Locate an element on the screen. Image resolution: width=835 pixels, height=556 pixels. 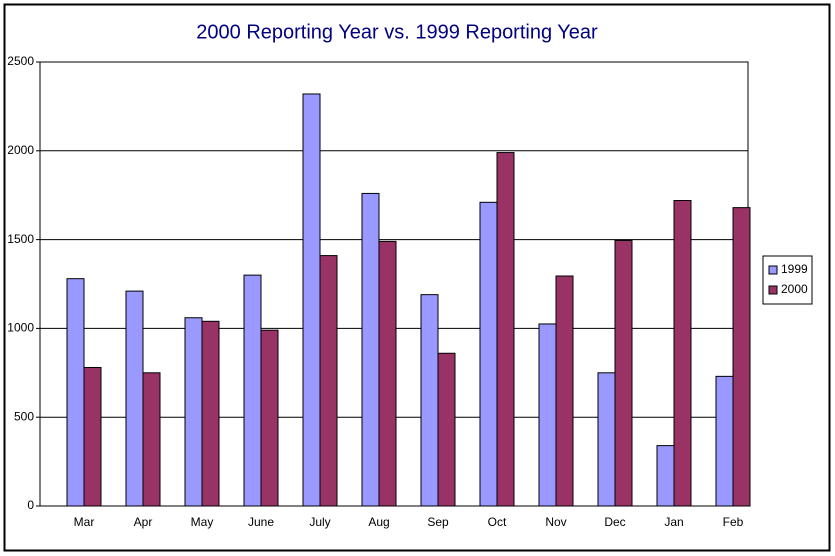
x-tick-label: July is located at coordinates (319, 522).